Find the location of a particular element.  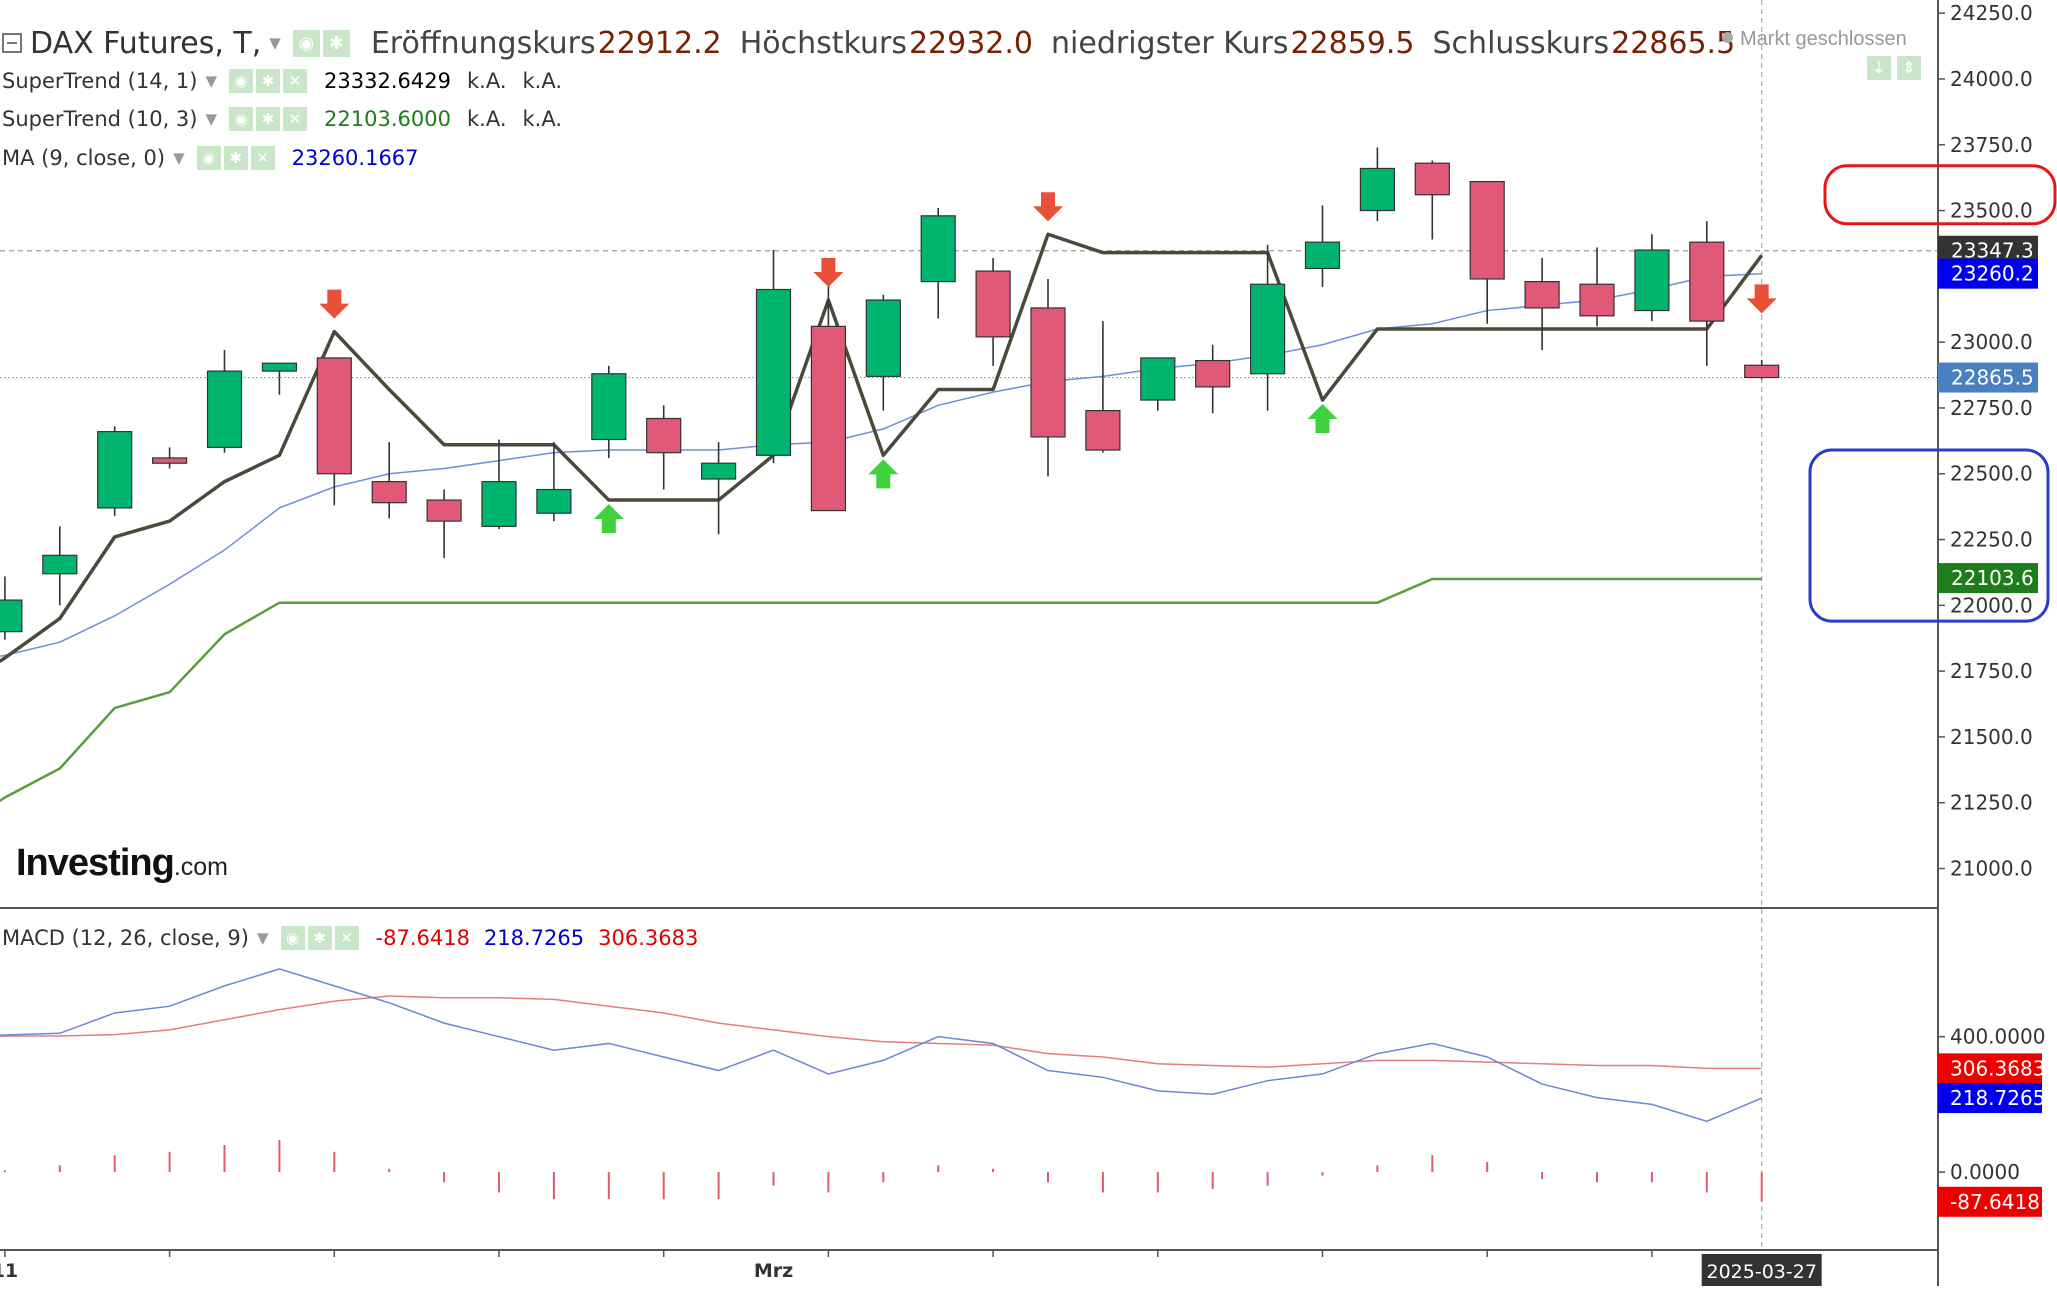

macd-badge: -87.6418 is located at coordinates (1990, 1201).